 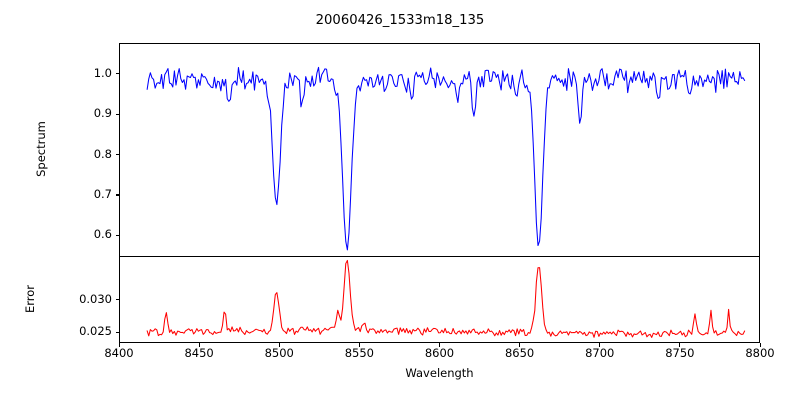 What do you see at coordinates (102, 153) in the screenshot?
I see `y-tick-spectrum-0.8: 0.8` at bounding box center [102, 153].